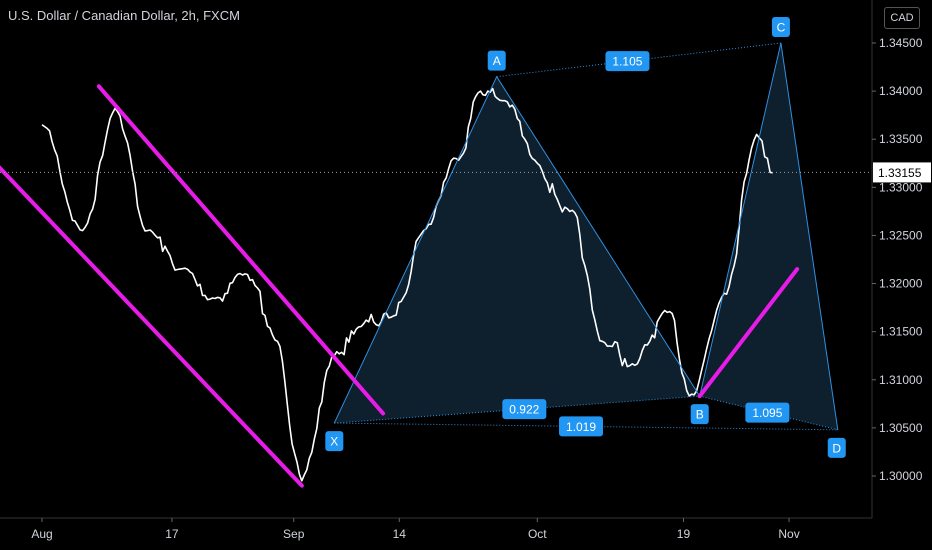 This screenshot has width=932, height=550. I want to click on y-tick-label: 1.34500, so click(901, 43).